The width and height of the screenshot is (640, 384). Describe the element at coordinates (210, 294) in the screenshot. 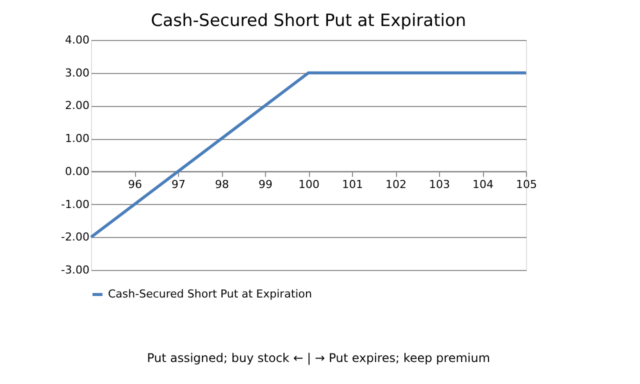

I see `legend-label: Cash-Secured Short Put at Expiration` at that location.